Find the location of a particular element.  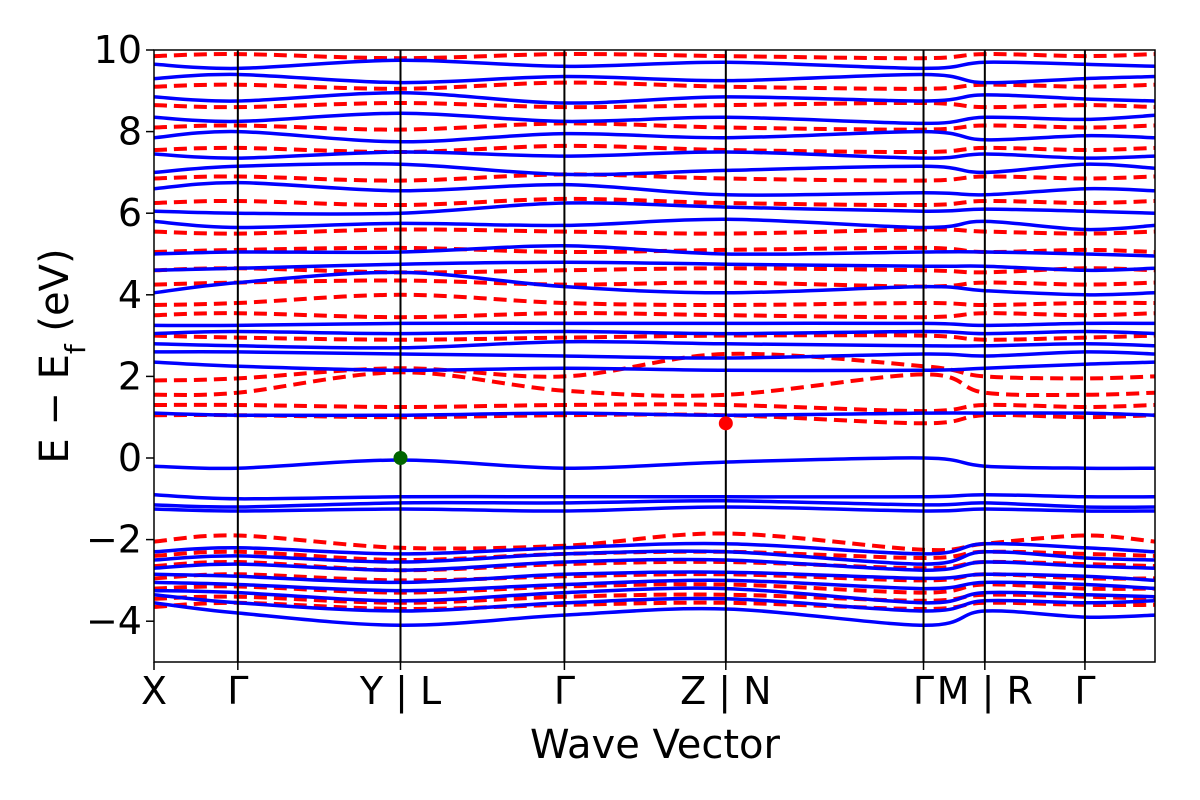

y-axis-label-main: E − E is located at coordinates (55, 409).